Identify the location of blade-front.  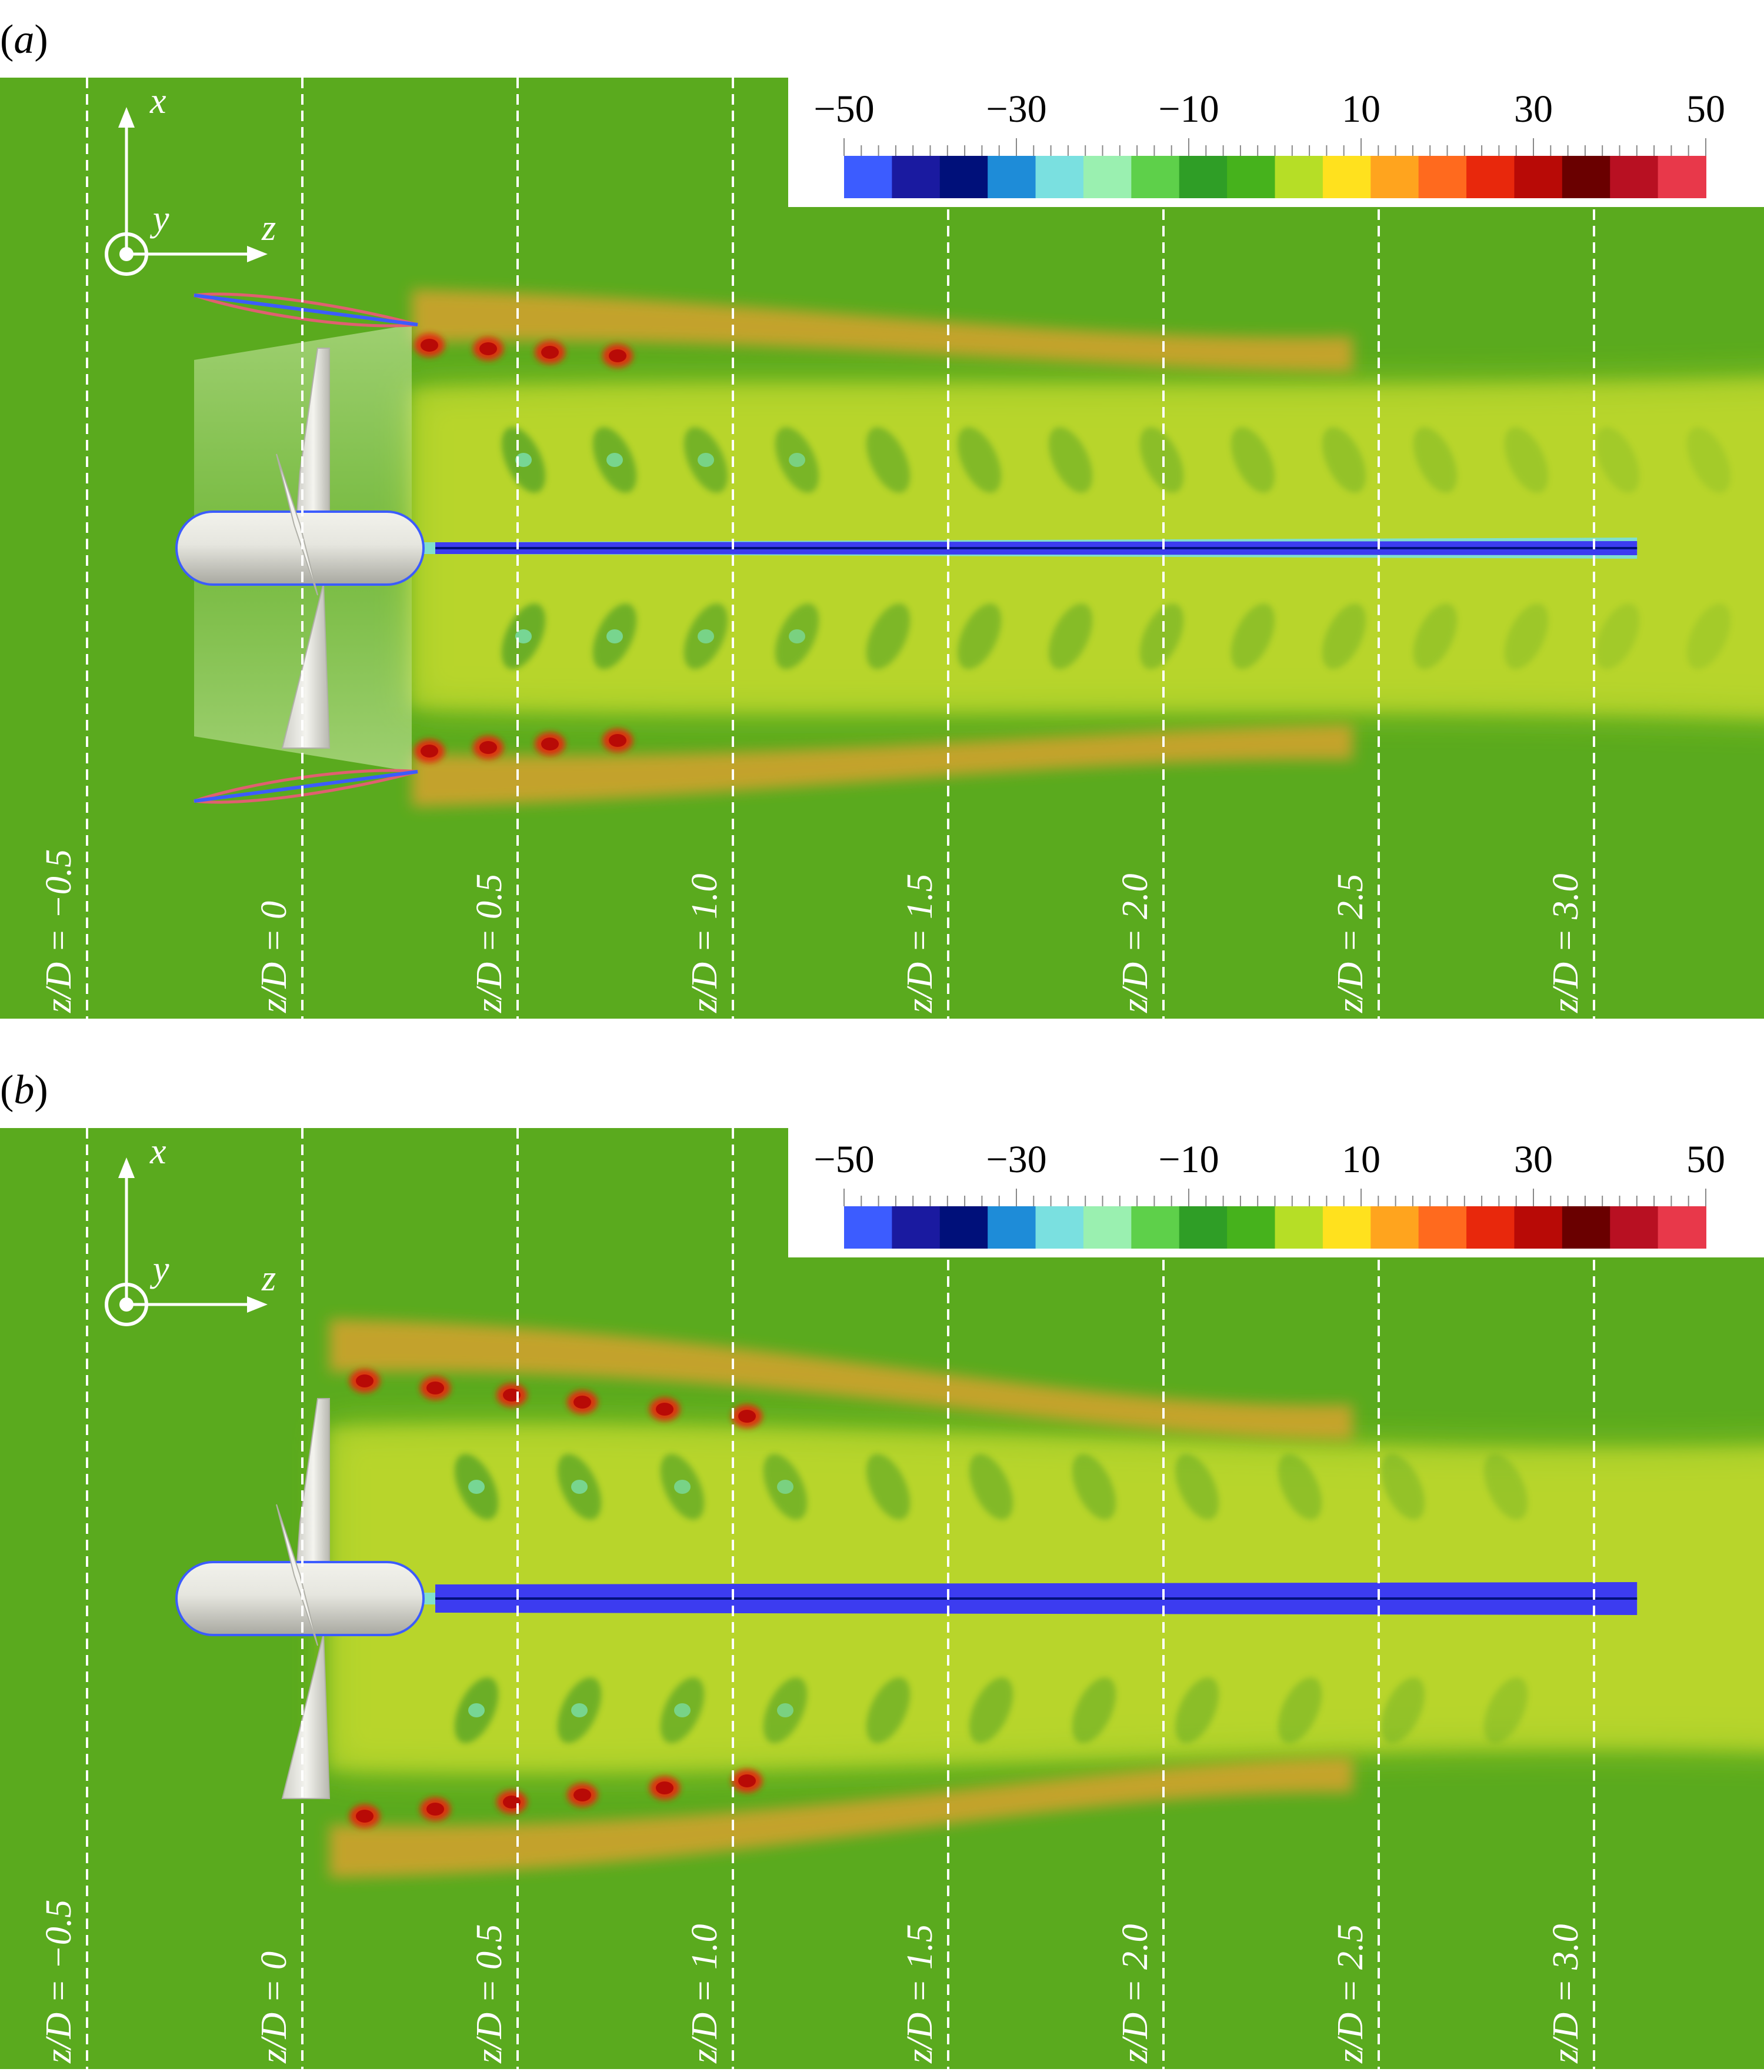
(297, 1575).